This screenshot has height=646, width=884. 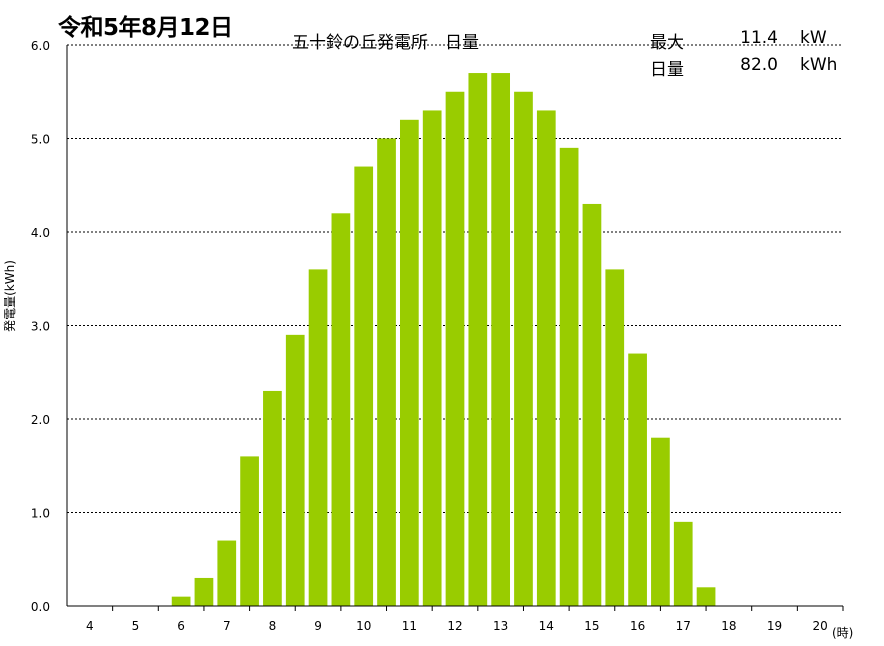 What do you see at coordinates (363, 626) in the screenshot?
I see `x-tick-label: 10` at bounding box center [363, 626].